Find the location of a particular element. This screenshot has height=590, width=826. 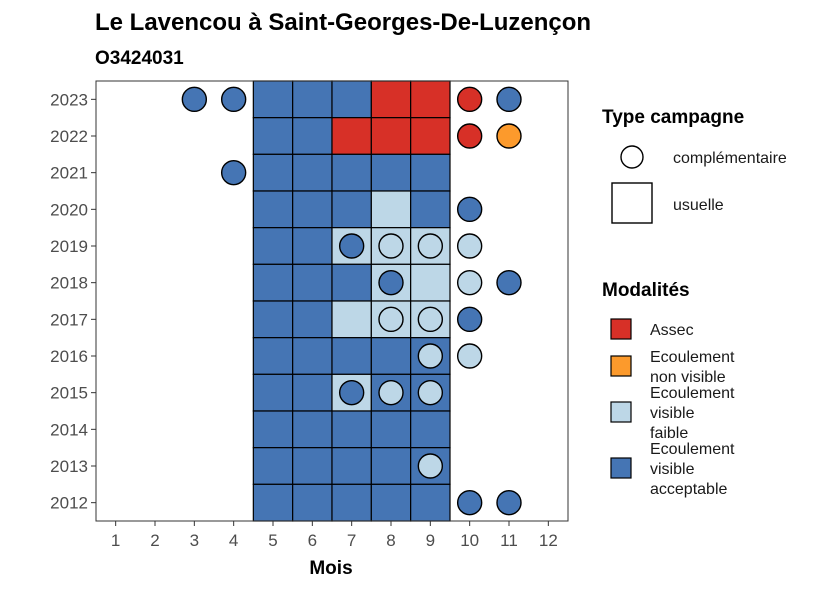

legend-campaign: Type campagne complémentaire usuelle is located at coordinates (694, 165).